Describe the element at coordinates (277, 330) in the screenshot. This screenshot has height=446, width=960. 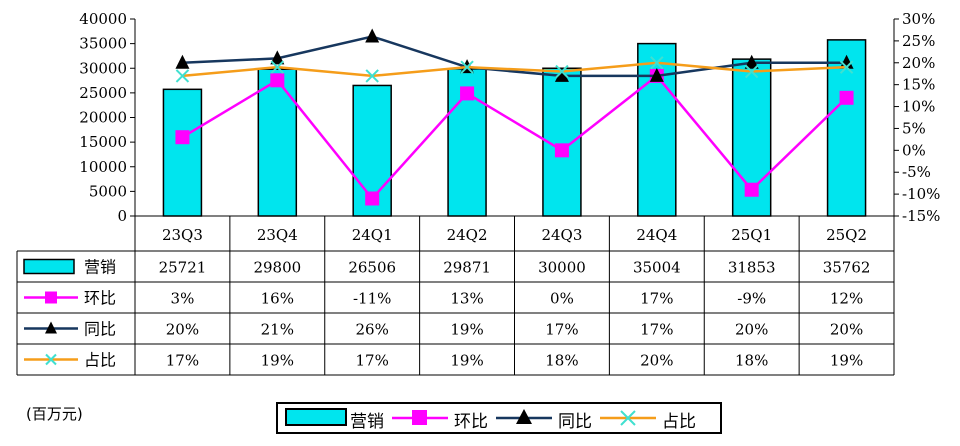
I see `table-cell-value: 21%` at that location.